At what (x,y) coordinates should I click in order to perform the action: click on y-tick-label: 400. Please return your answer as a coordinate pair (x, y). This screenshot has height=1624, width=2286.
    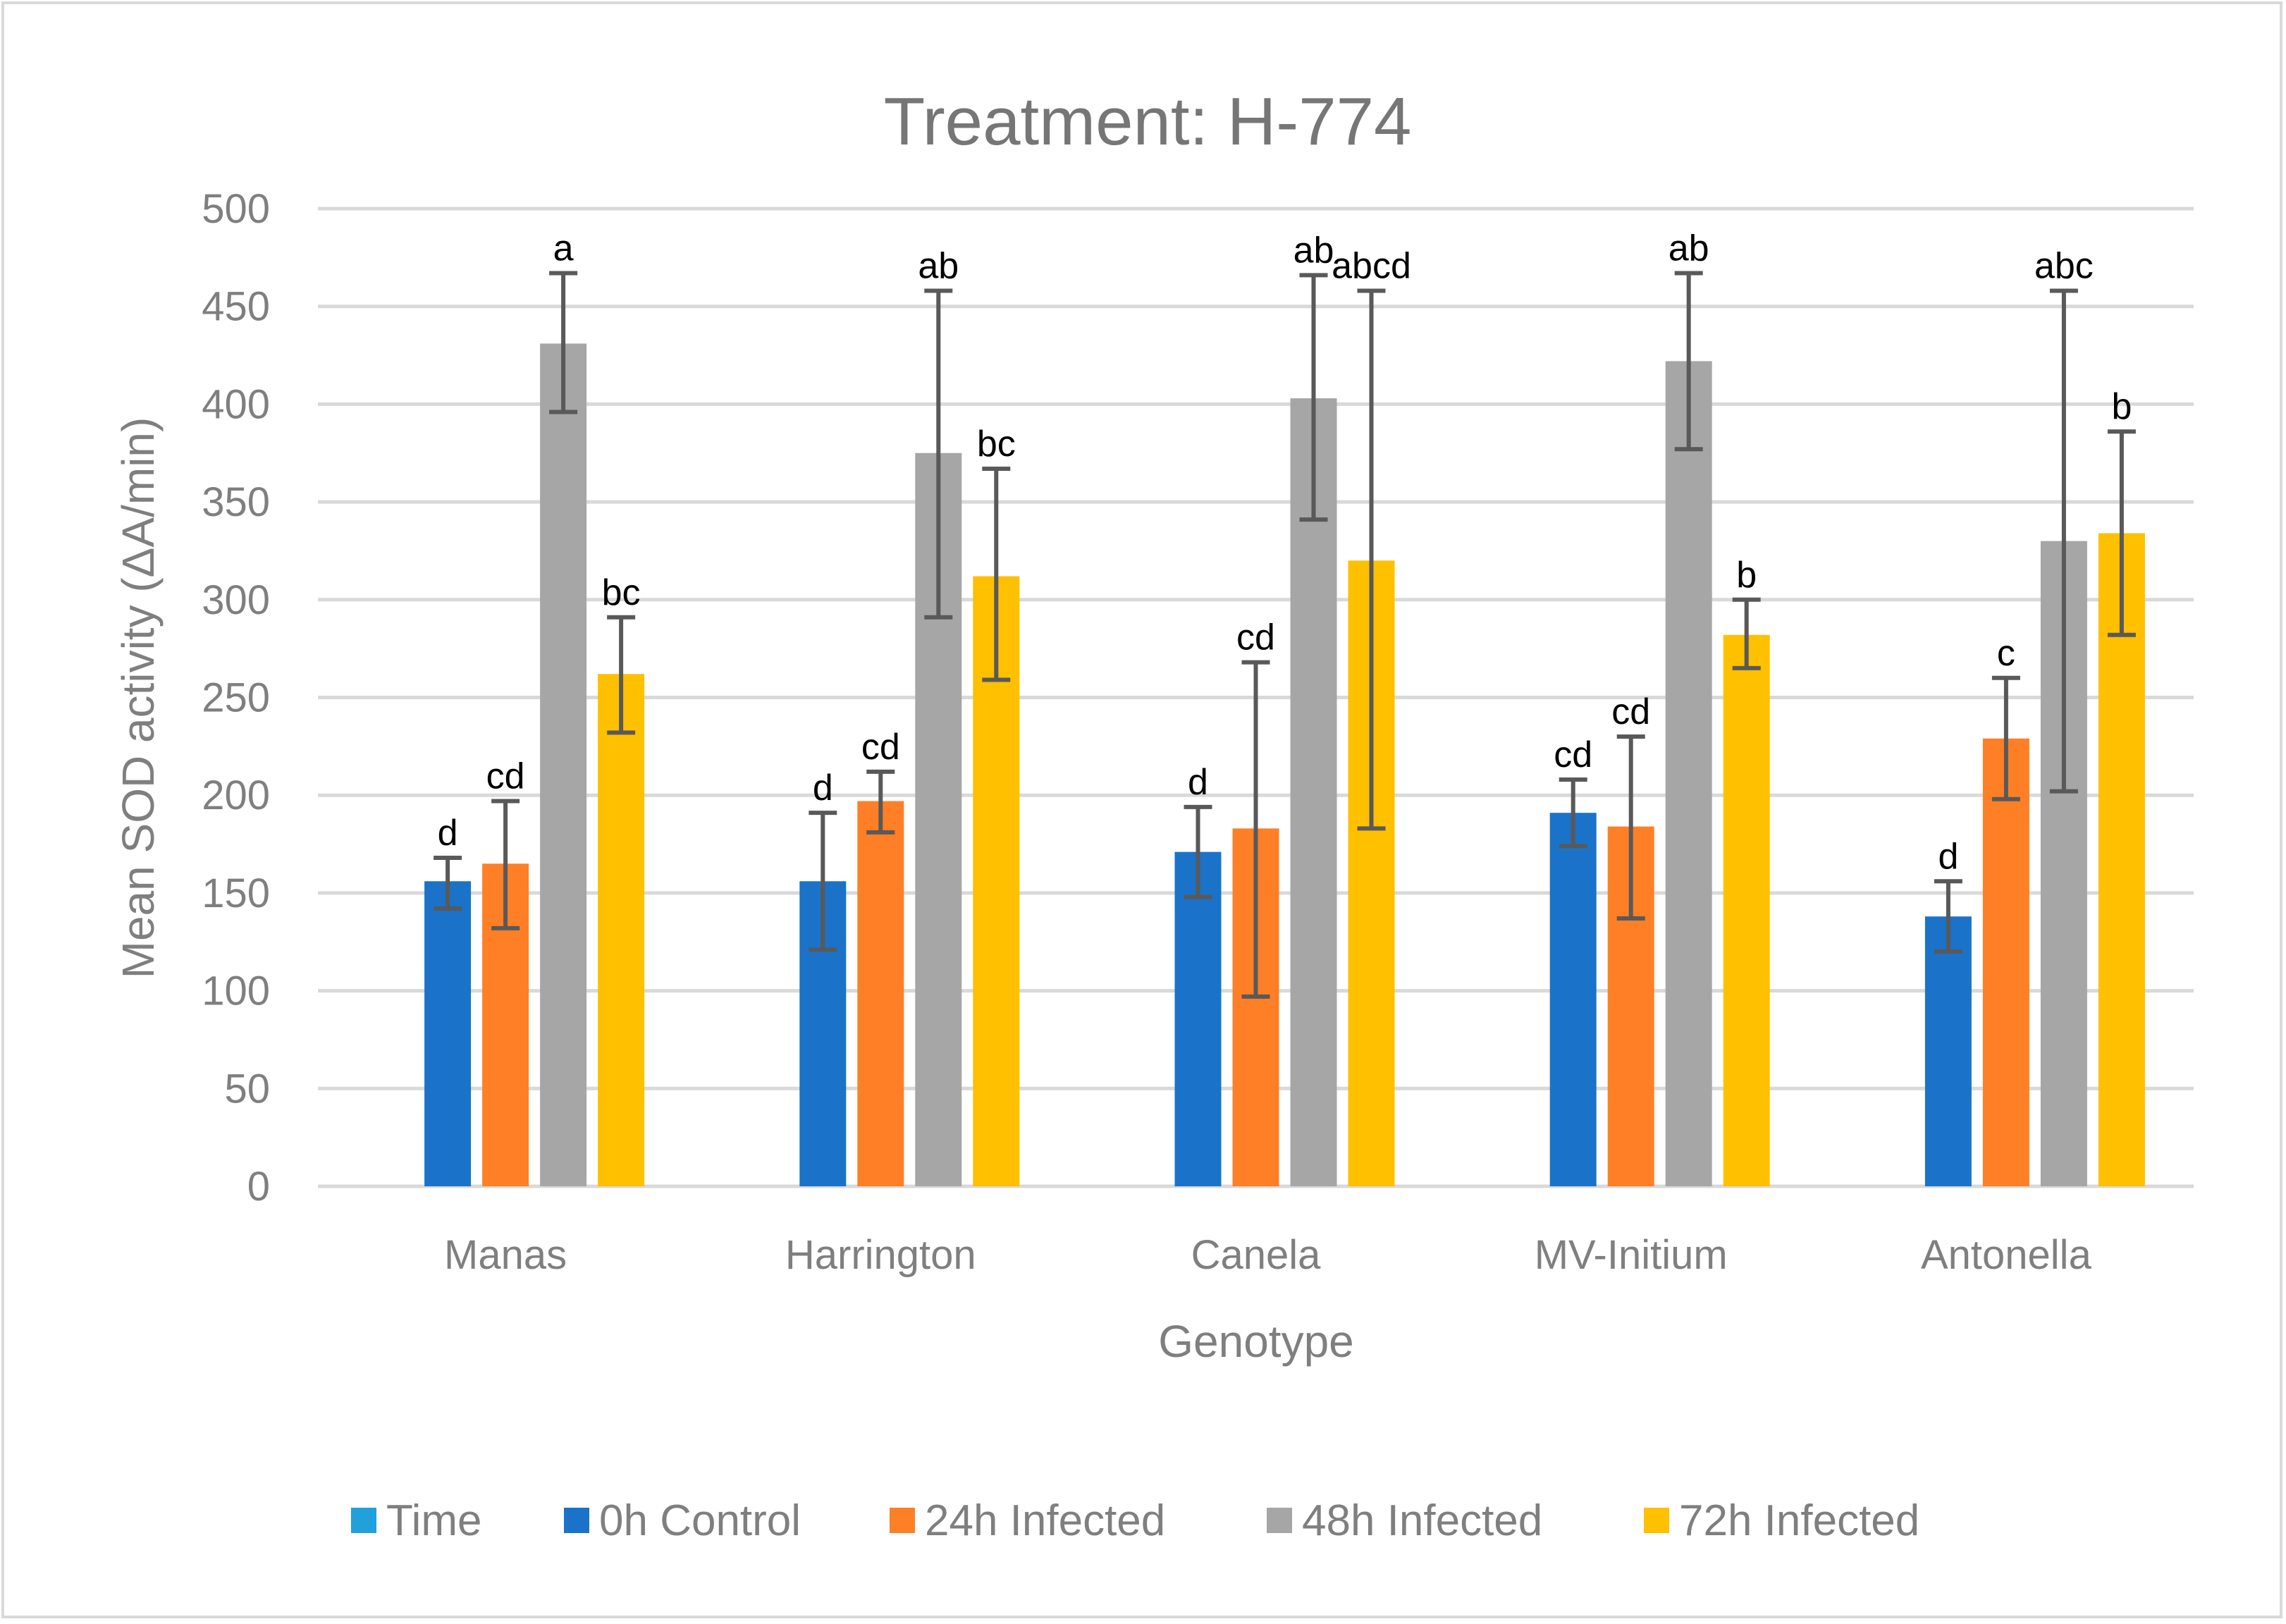
    Looking at the image, I should click on (236, 404).